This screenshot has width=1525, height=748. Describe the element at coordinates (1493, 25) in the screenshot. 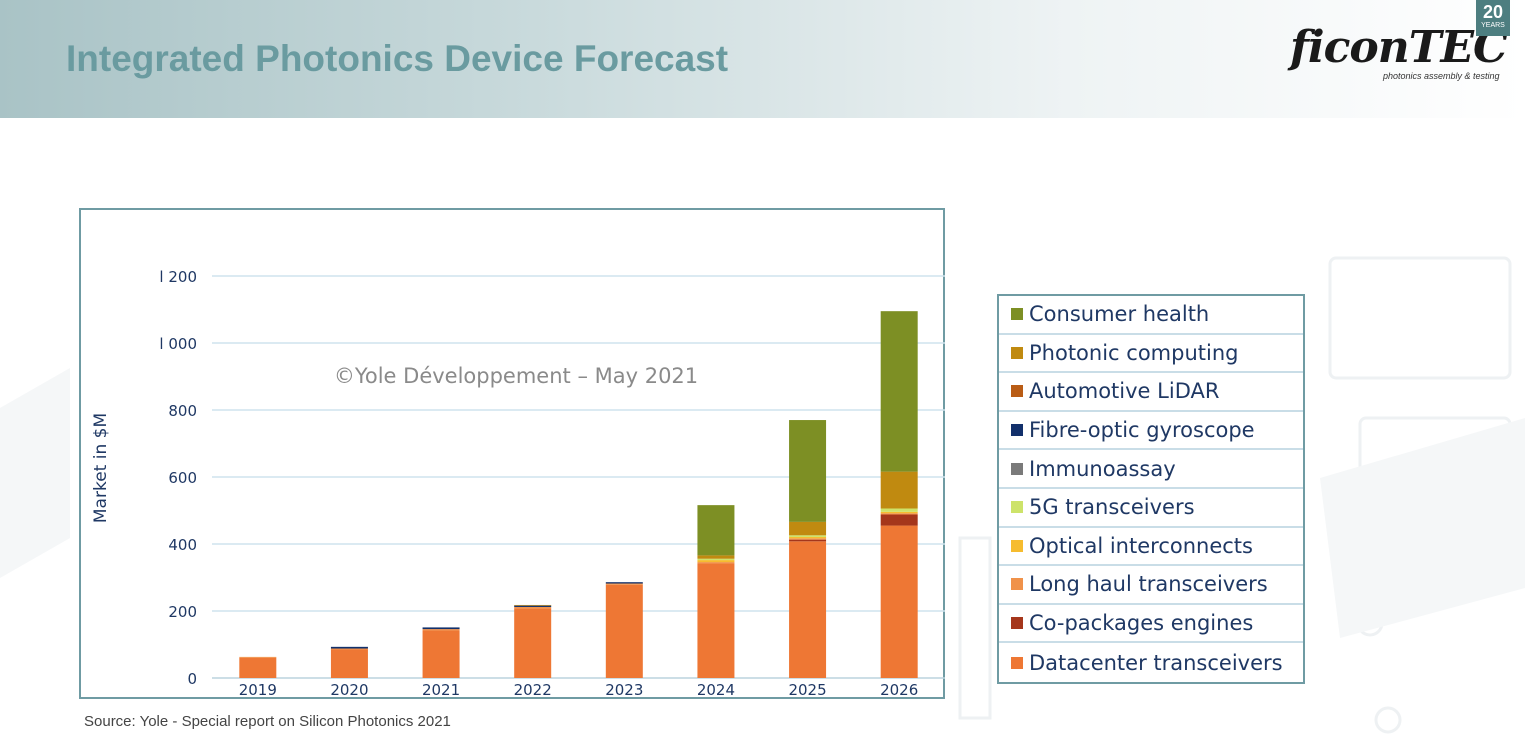

I see `badge-word: YEARS` at that location.